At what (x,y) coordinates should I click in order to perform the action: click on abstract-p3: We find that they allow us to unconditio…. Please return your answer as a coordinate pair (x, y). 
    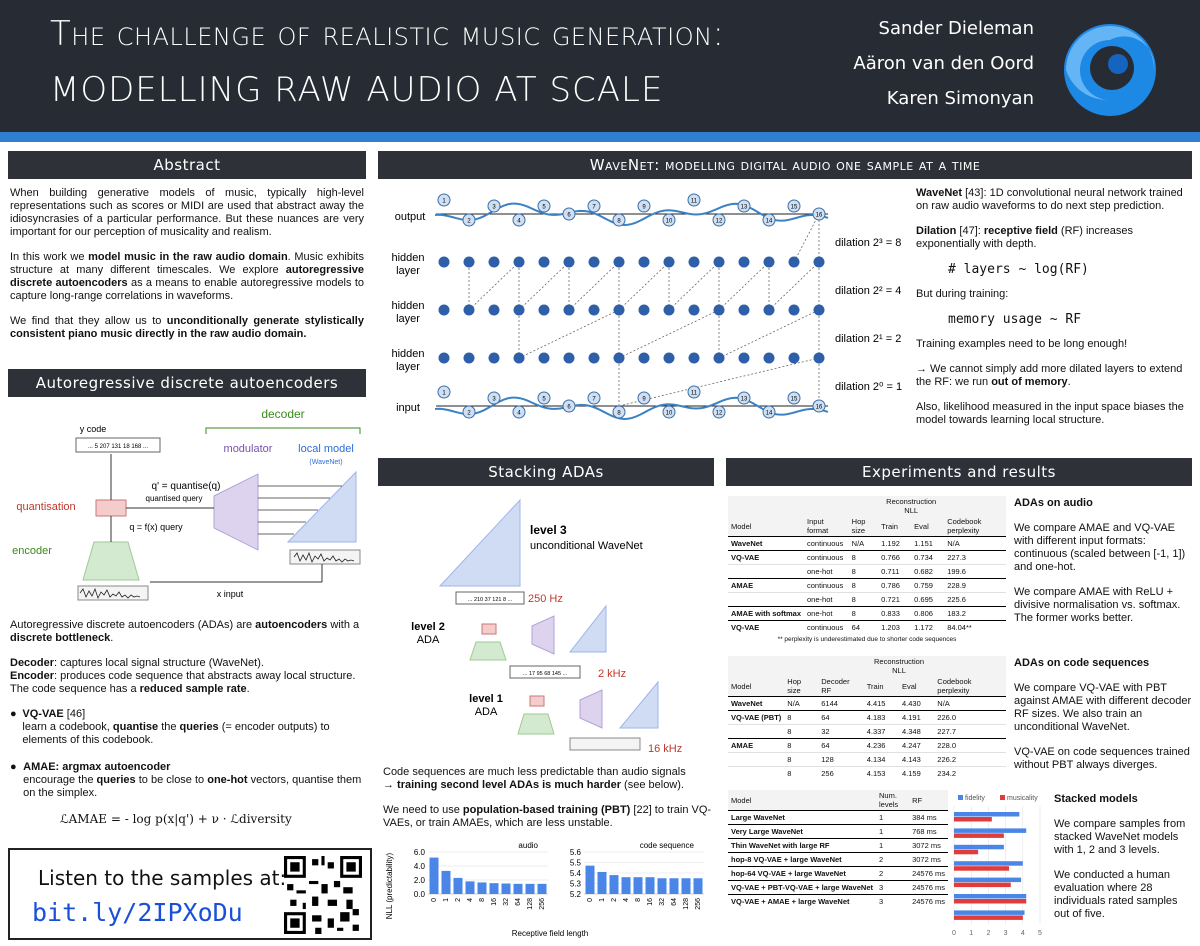
    Looking at the image, I should click on (187, 327).